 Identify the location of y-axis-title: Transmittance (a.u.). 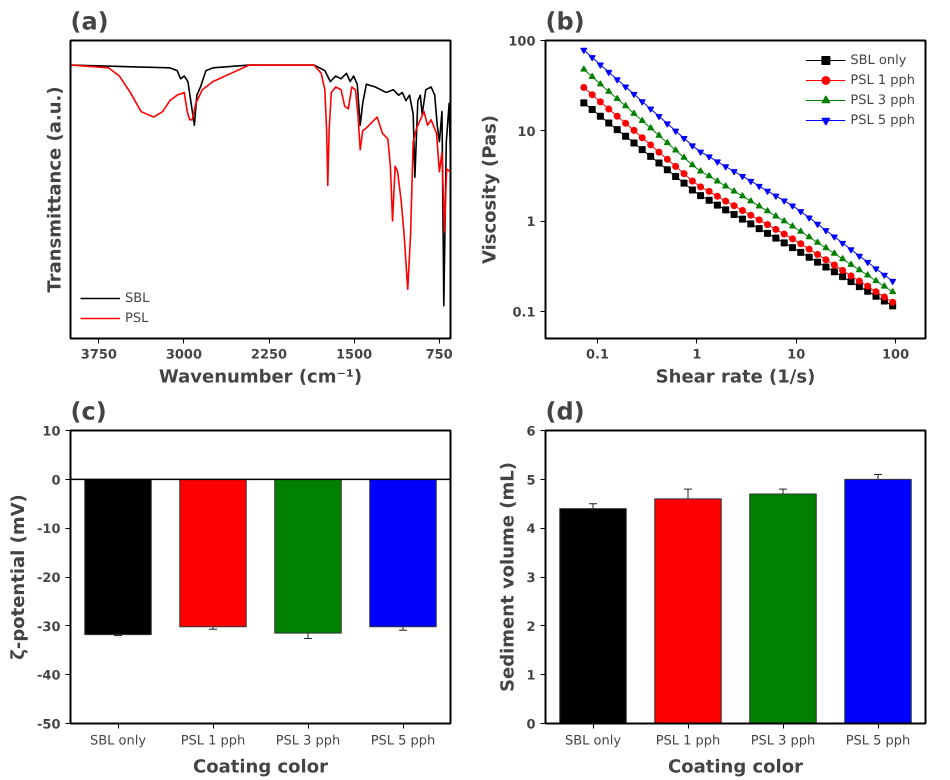
(55, 189).